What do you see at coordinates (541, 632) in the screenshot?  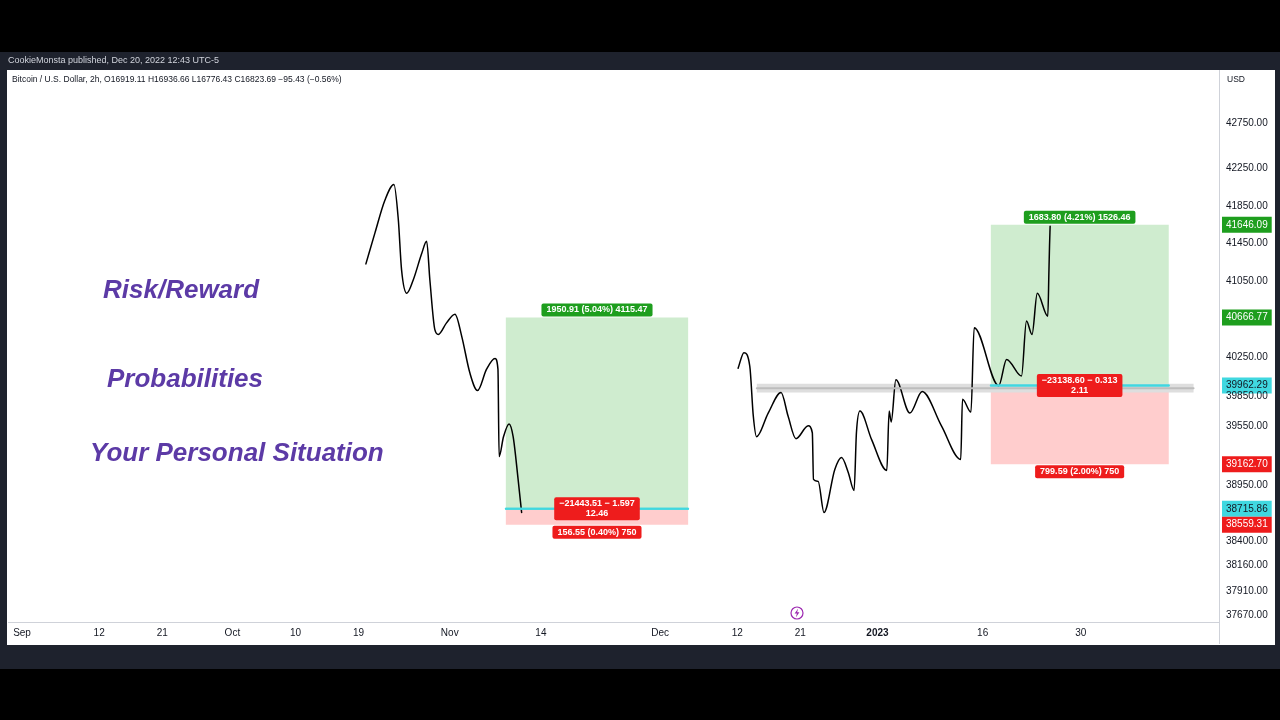 I see `x-tick-label: 14` at bounding box center [541, 632].